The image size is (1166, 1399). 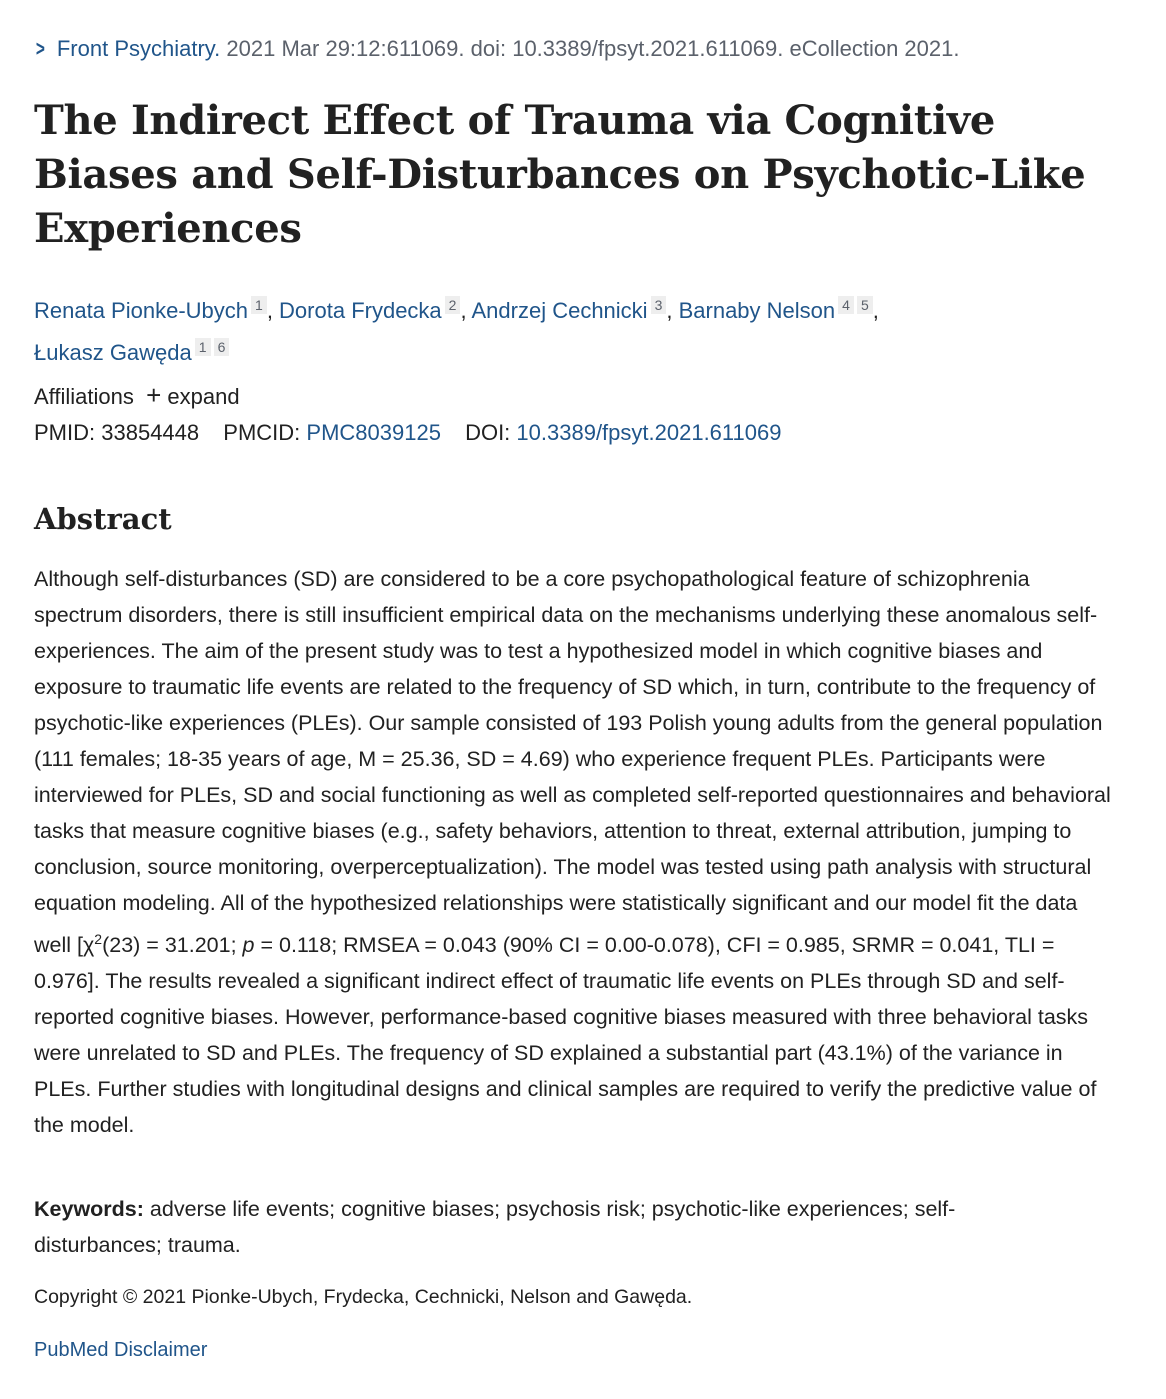 I want to click on abstract-part: (23) = 31.201;, so click(x=172, y=945).